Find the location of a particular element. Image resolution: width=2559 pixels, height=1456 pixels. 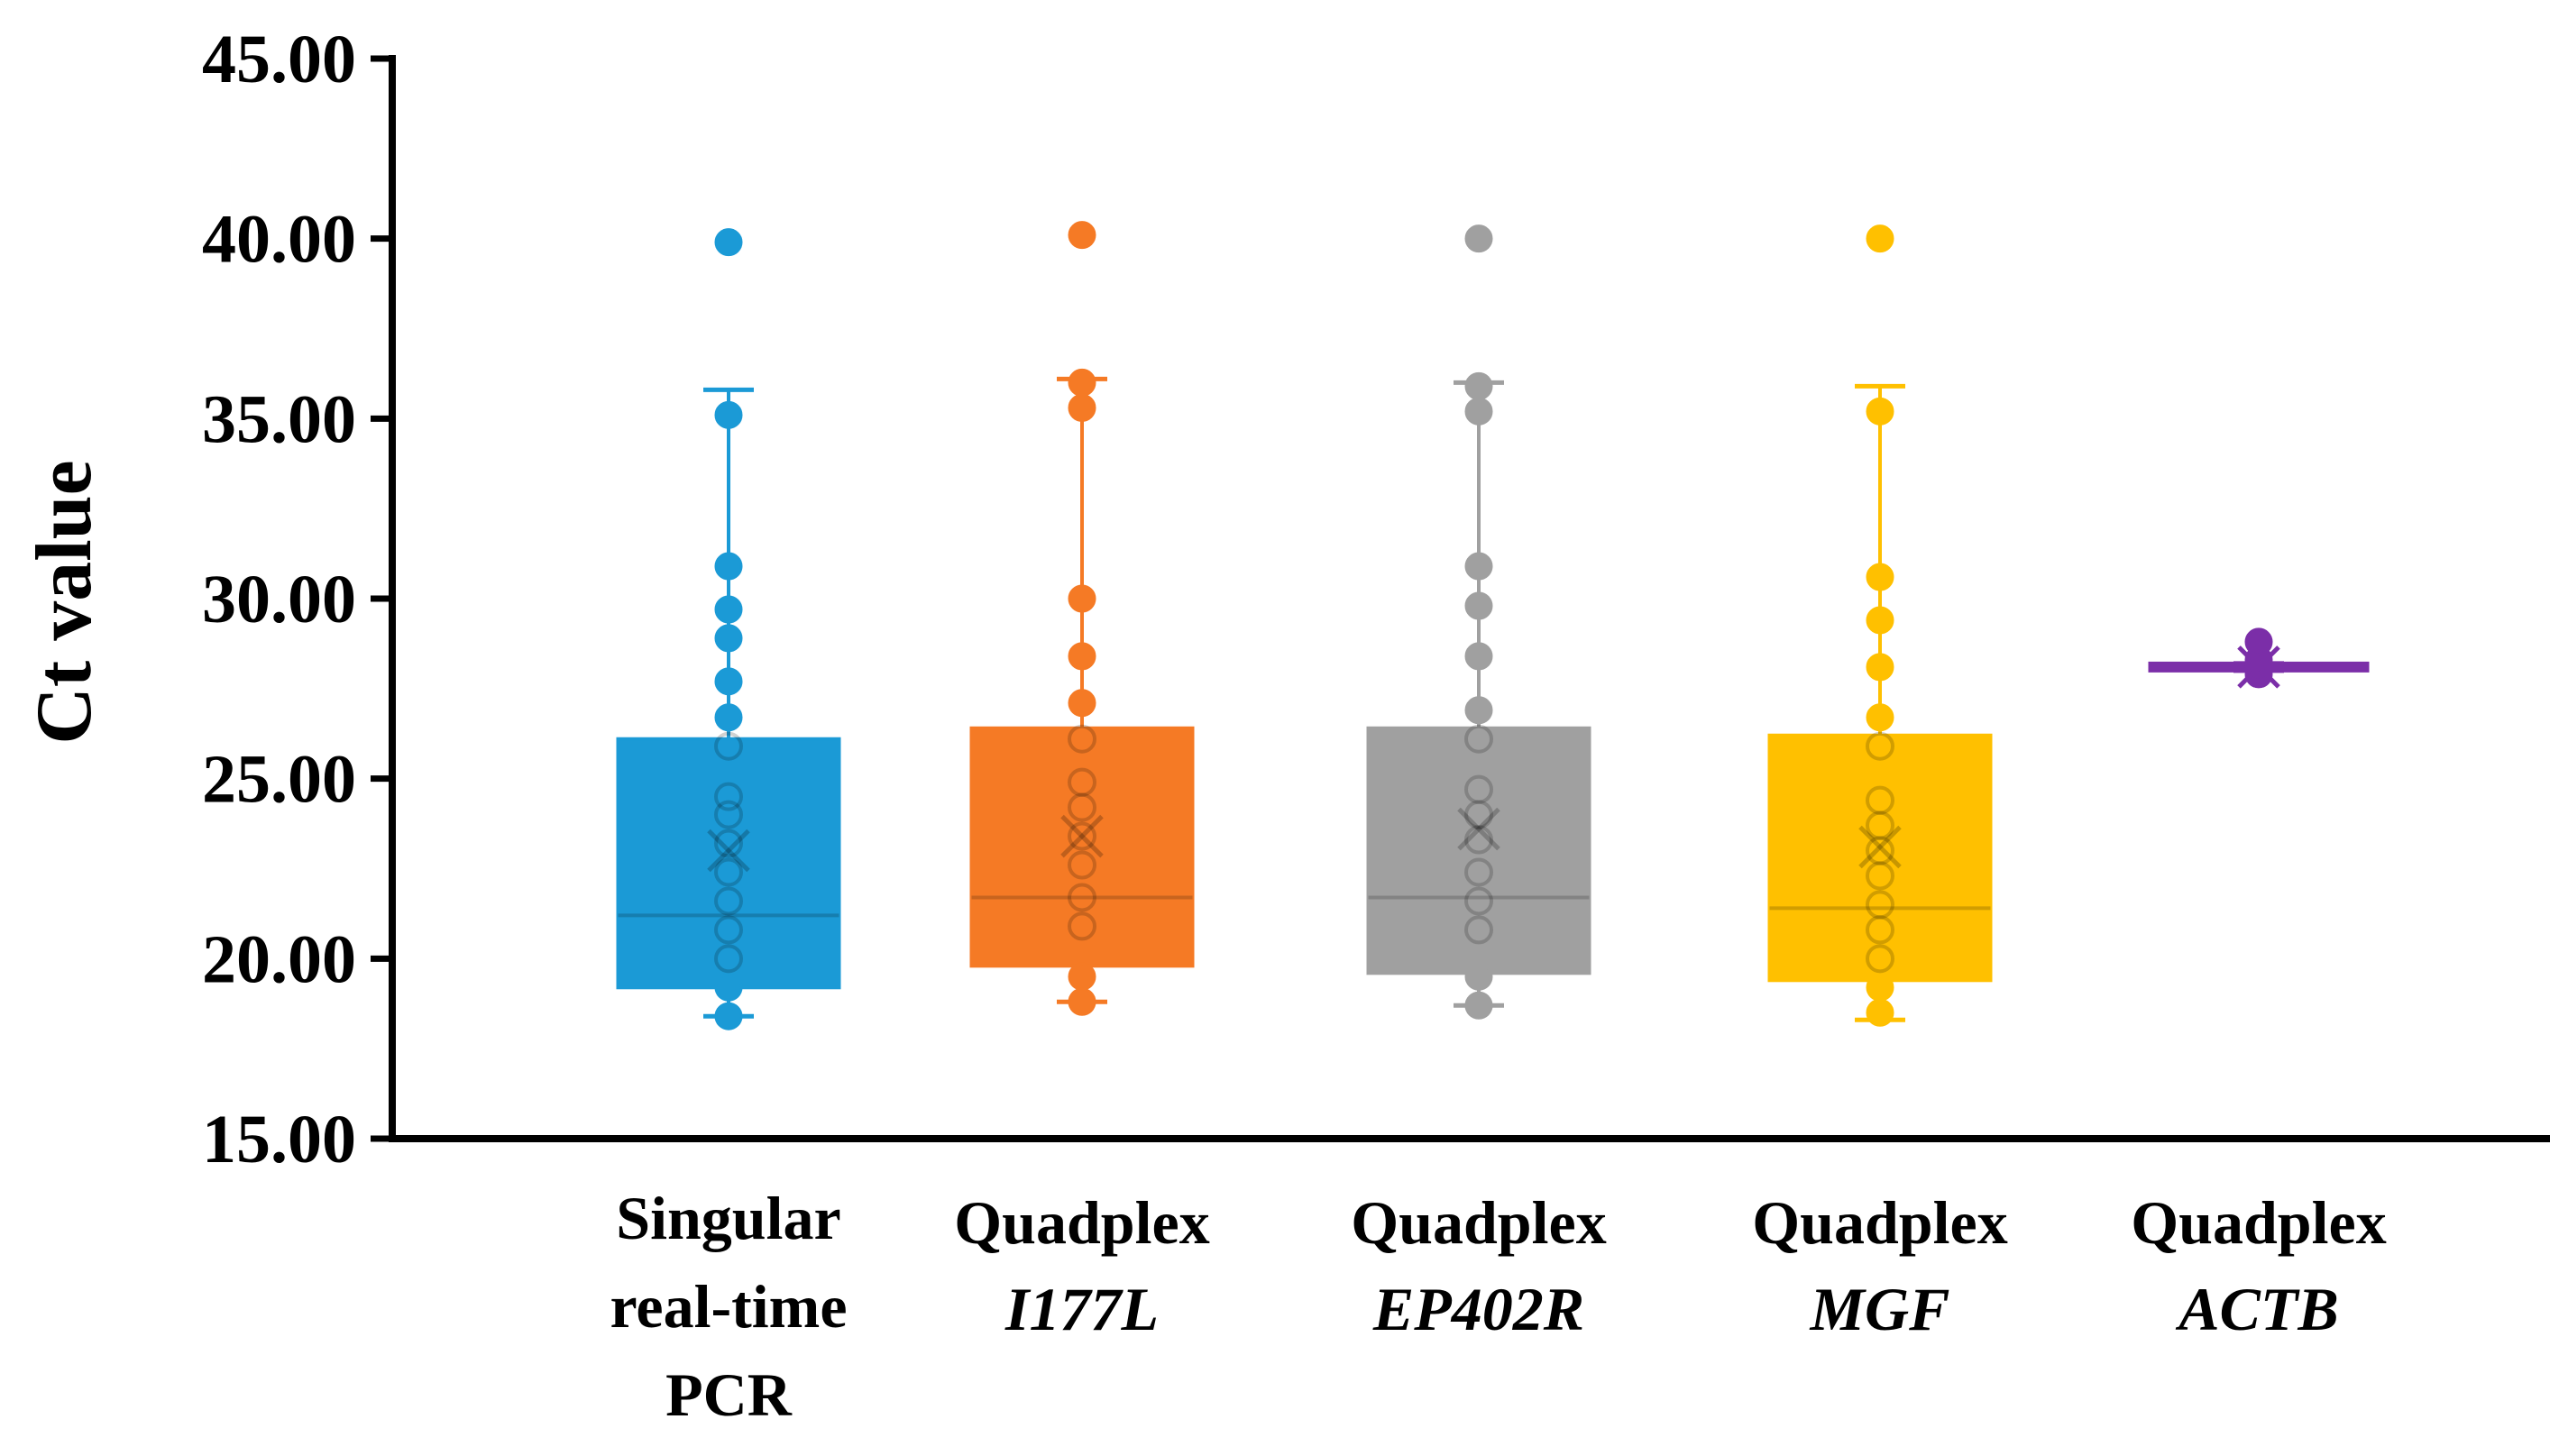

x-category-label: Quadplex I177L is located at coordinates (1082, 1266).